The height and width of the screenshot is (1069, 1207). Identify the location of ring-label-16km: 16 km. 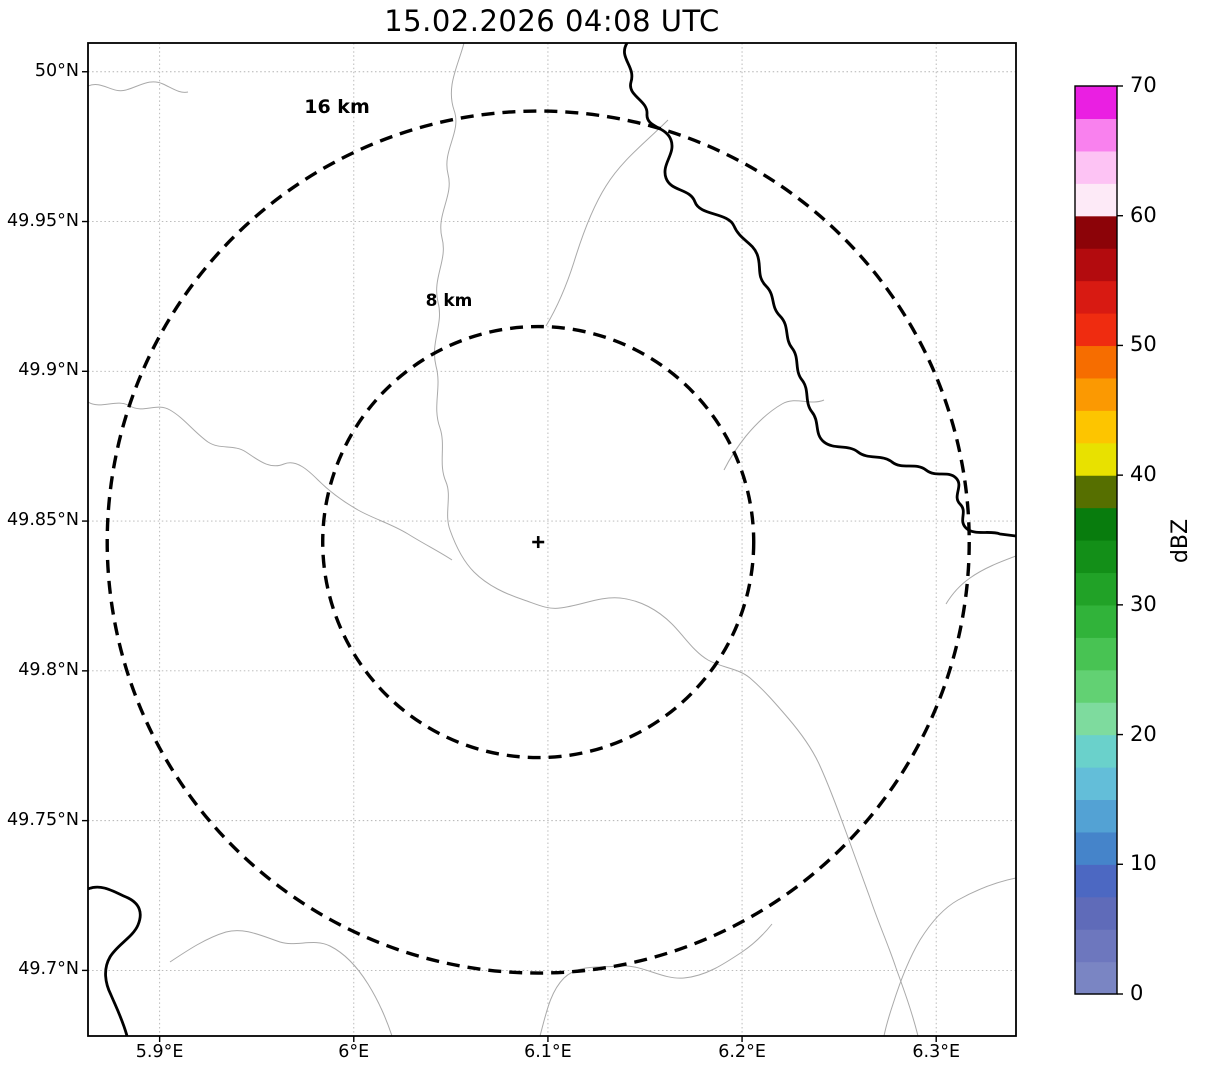
(337, 107).